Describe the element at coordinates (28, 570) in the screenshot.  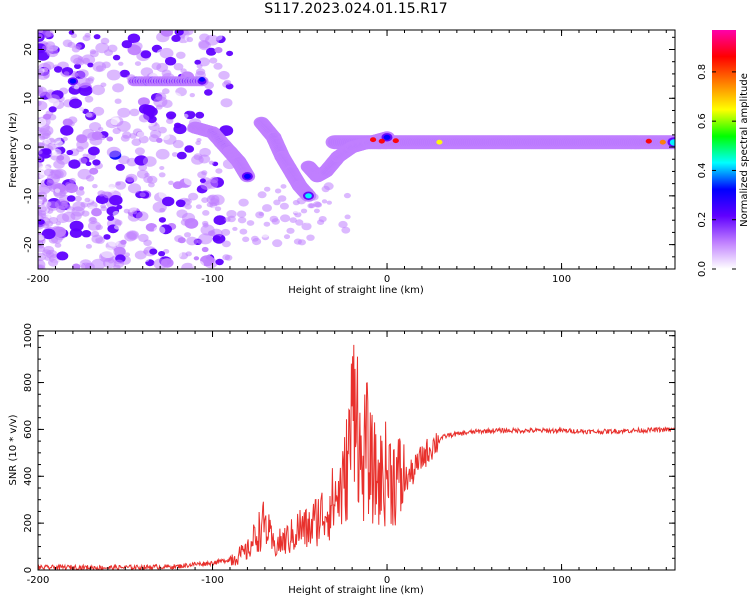
I see `snr-ytick-label: 0` at that location.